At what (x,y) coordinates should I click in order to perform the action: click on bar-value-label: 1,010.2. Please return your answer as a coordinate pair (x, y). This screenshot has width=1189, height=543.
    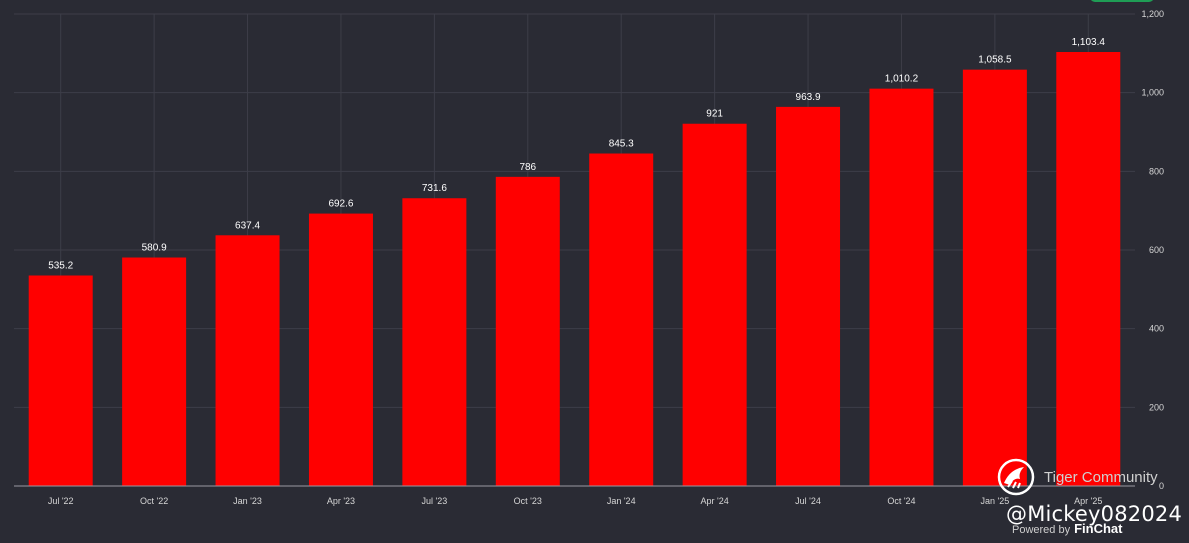
    Looking at the image, I should click on (902, 79).